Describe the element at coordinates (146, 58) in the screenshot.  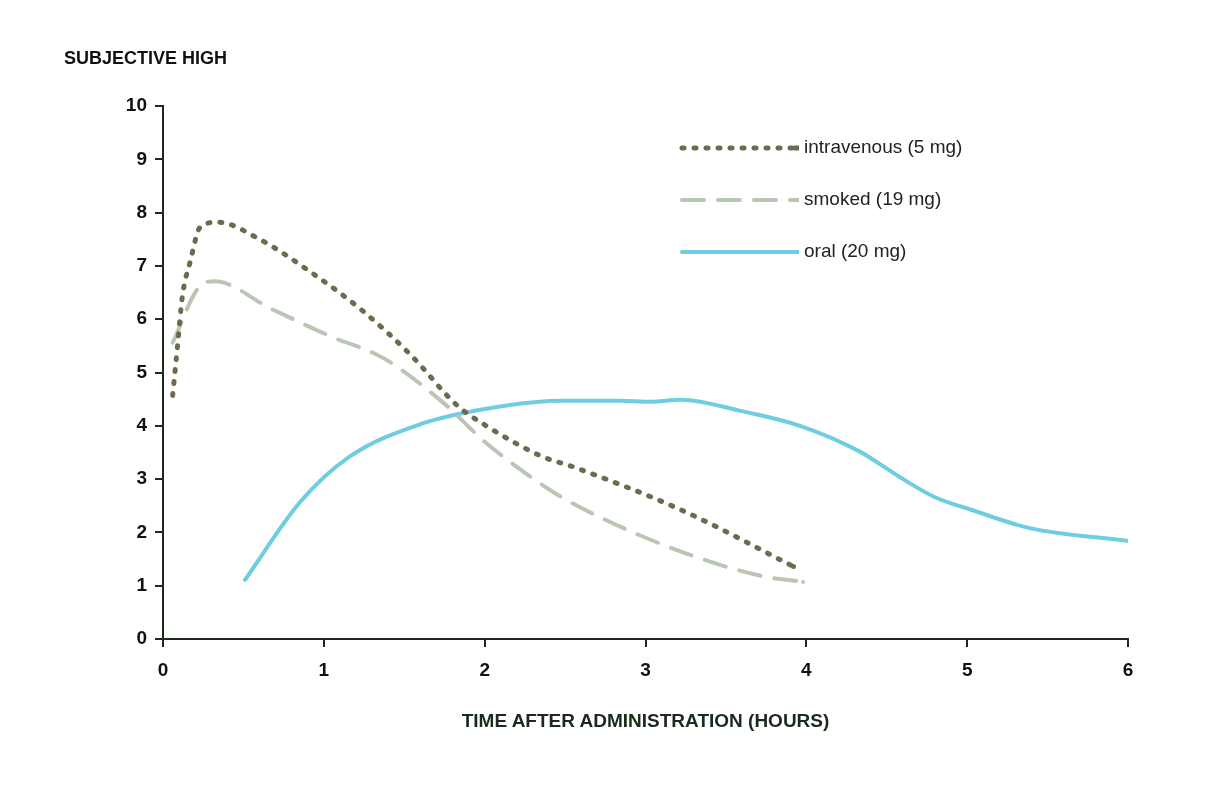
I see `y-axis-title: SUBJECTIVE HIGH` at that location.